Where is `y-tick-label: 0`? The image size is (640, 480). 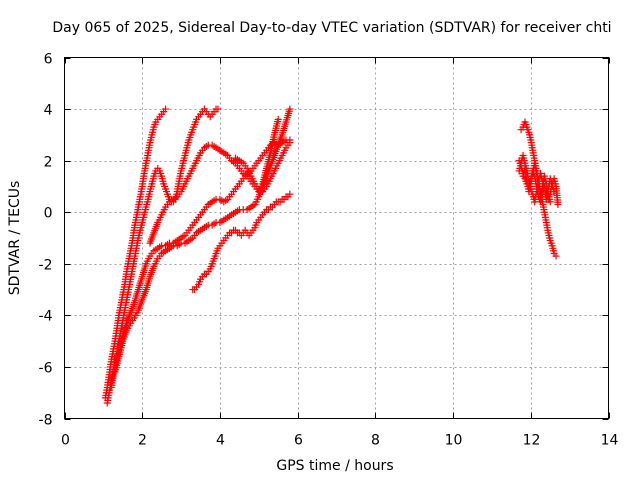
y-tick-label: 0 is located at coordinates (48, 214).